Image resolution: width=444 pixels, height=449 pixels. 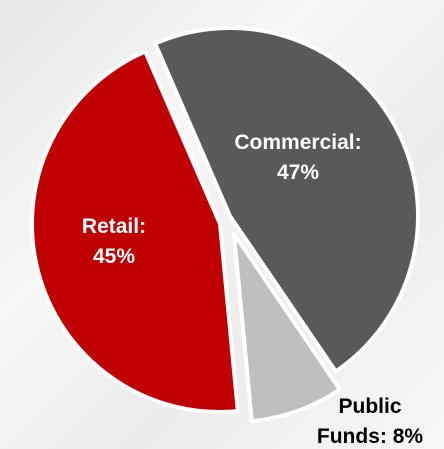 What do you see at coordinates (370, 436) in the screenshot?
I see `pie-label-line-public-funds-2: Funds: 8%` at bounding box center [370, 436].